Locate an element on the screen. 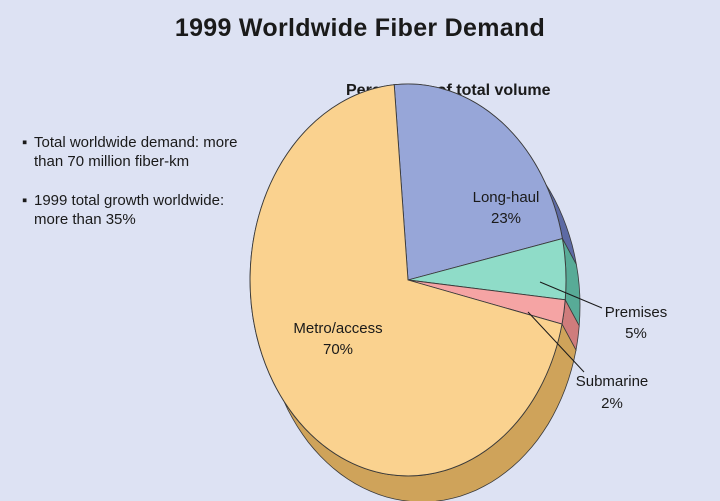 This screenshot has height=501, width=720. slice-value: 5% is located at coordinates (636, 333).